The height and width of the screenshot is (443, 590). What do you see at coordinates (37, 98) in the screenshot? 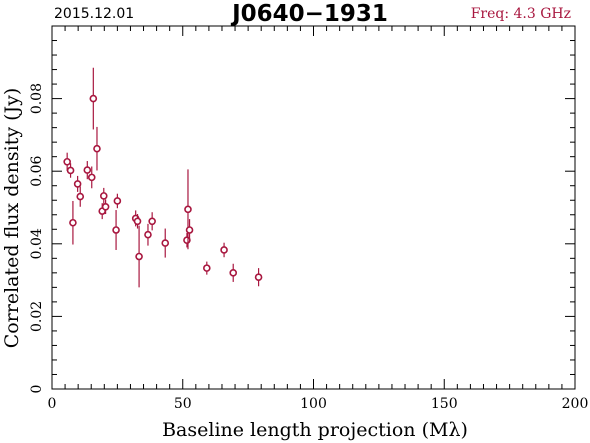
I see `y-tick-label: 0.08` at bounding box center [37, 98].